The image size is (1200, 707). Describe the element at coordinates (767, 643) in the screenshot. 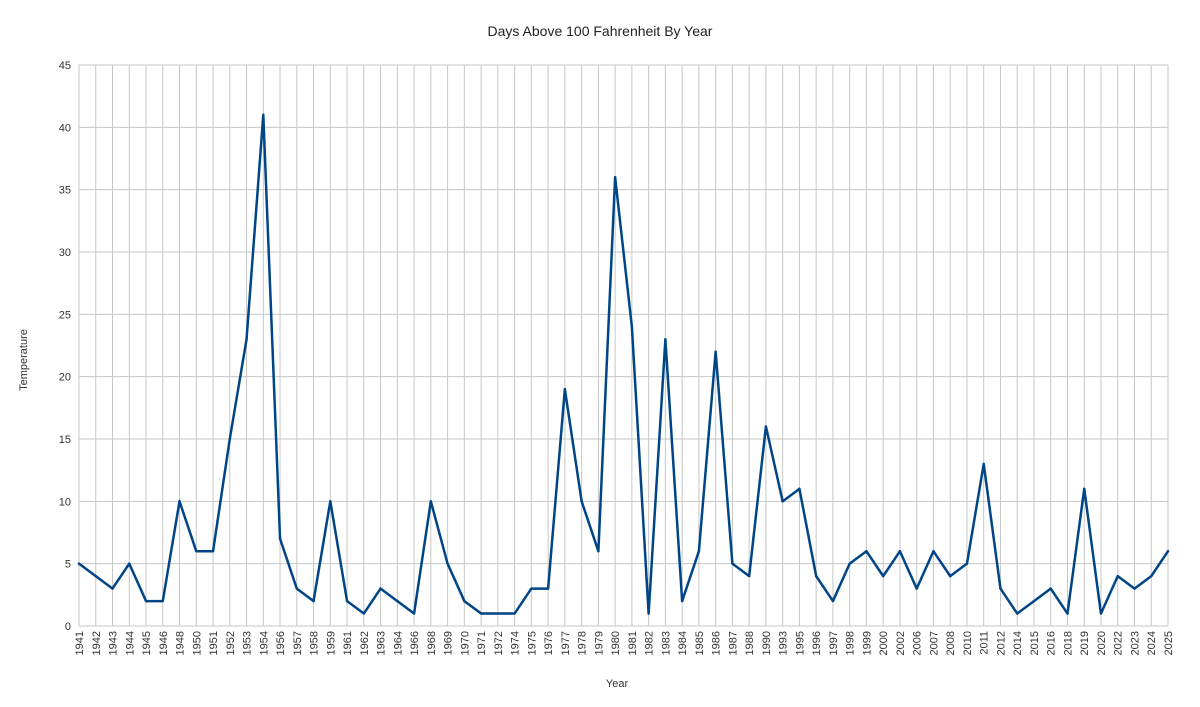

I see `x-tick-label: 1990` at that location.